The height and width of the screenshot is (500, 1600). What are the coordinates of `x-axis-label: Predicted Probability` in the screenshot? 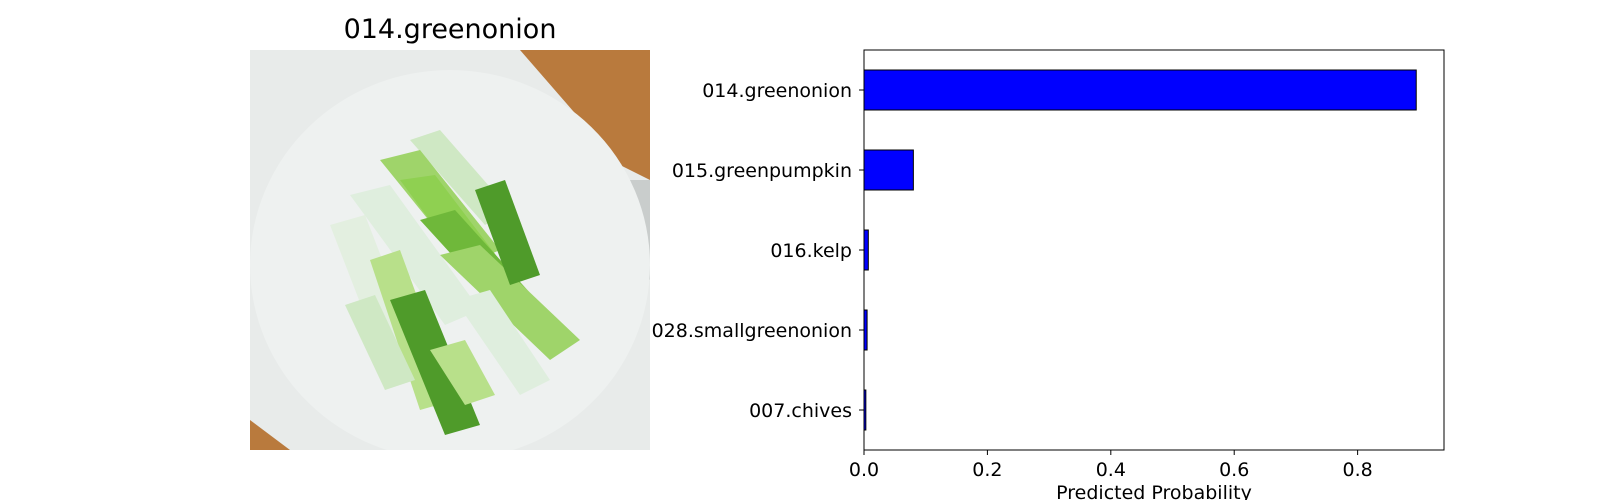 It's located at (1154, 491).